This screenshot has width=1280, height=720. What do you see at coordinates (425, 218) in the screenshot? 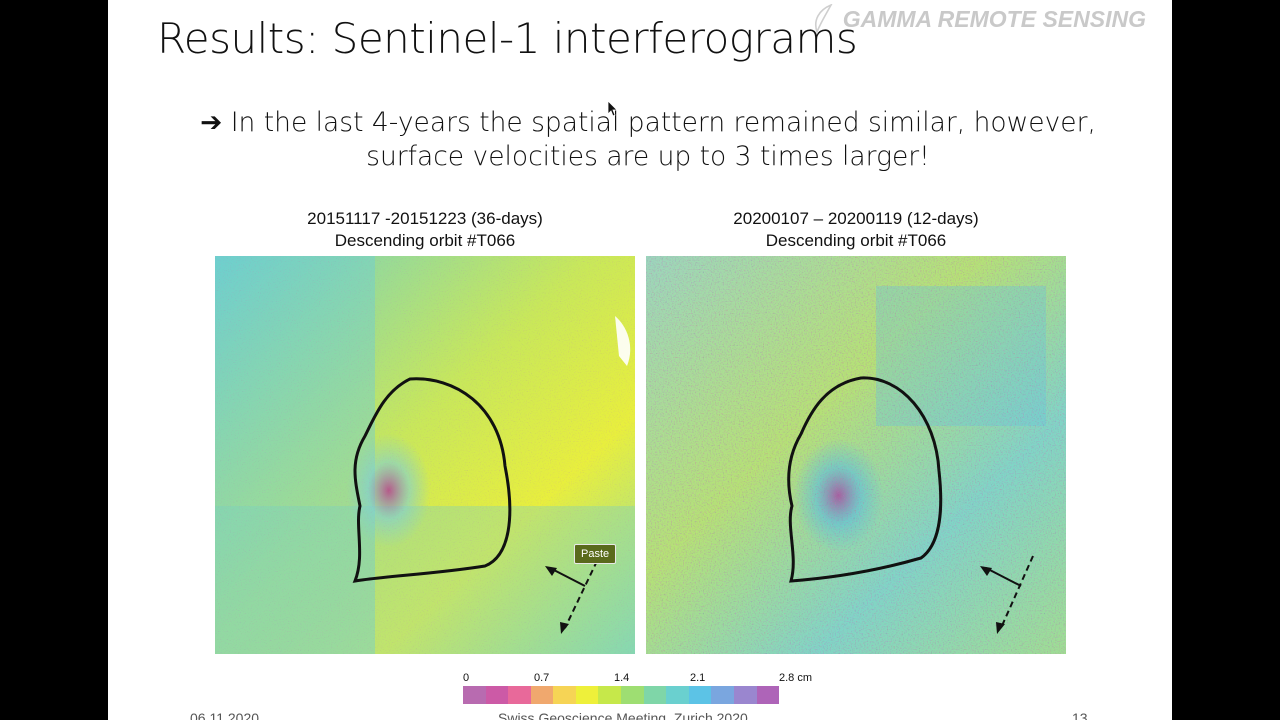
I see `panel-left-dates: 20151117 -20151223 (36-days)` at bounding box center [425, 218].